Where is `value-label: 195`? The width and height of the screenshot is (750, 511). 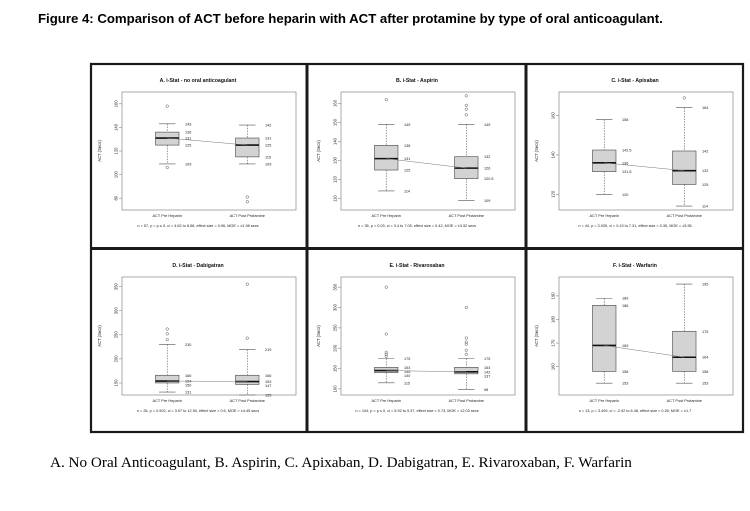 value-label: 195 is located at coordinates (705, 285).